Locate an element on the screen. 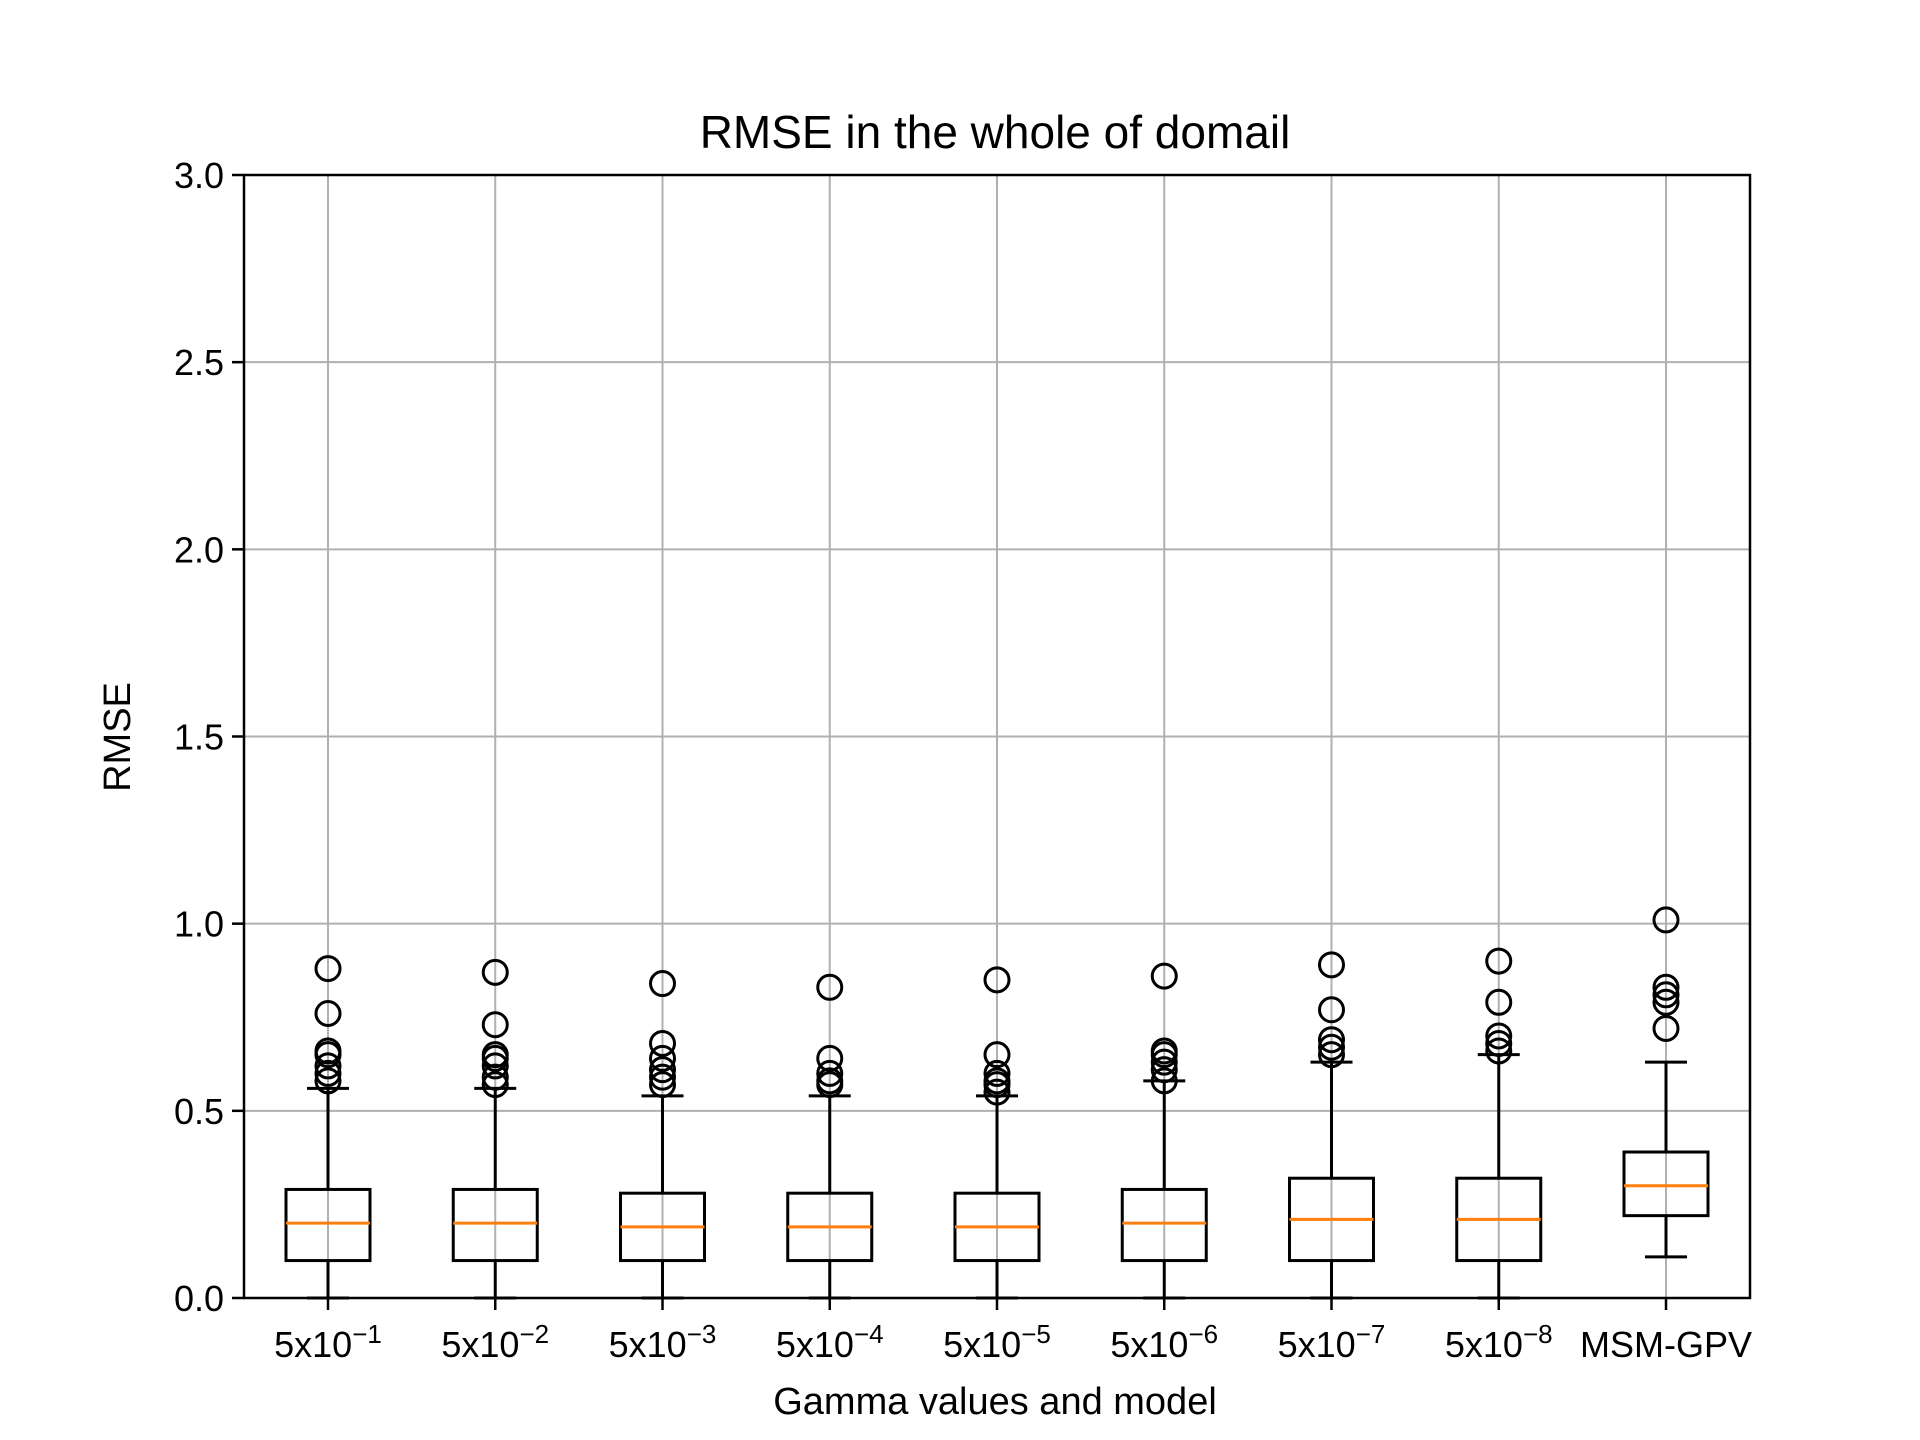 The width and height of the screenshot is (1920, 1440). chart-title: RMSE in the whole of domail is located at coordinates (995, 132).